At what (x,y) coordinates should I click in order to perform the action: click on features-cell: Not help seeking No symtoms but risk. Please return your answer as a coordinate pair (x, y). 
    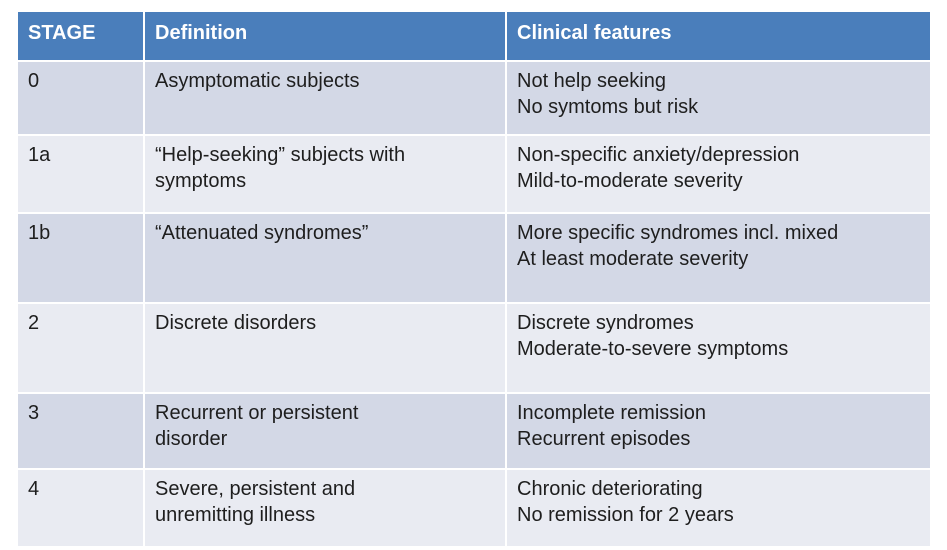
    Looking at the image, I should click on (718, 98).